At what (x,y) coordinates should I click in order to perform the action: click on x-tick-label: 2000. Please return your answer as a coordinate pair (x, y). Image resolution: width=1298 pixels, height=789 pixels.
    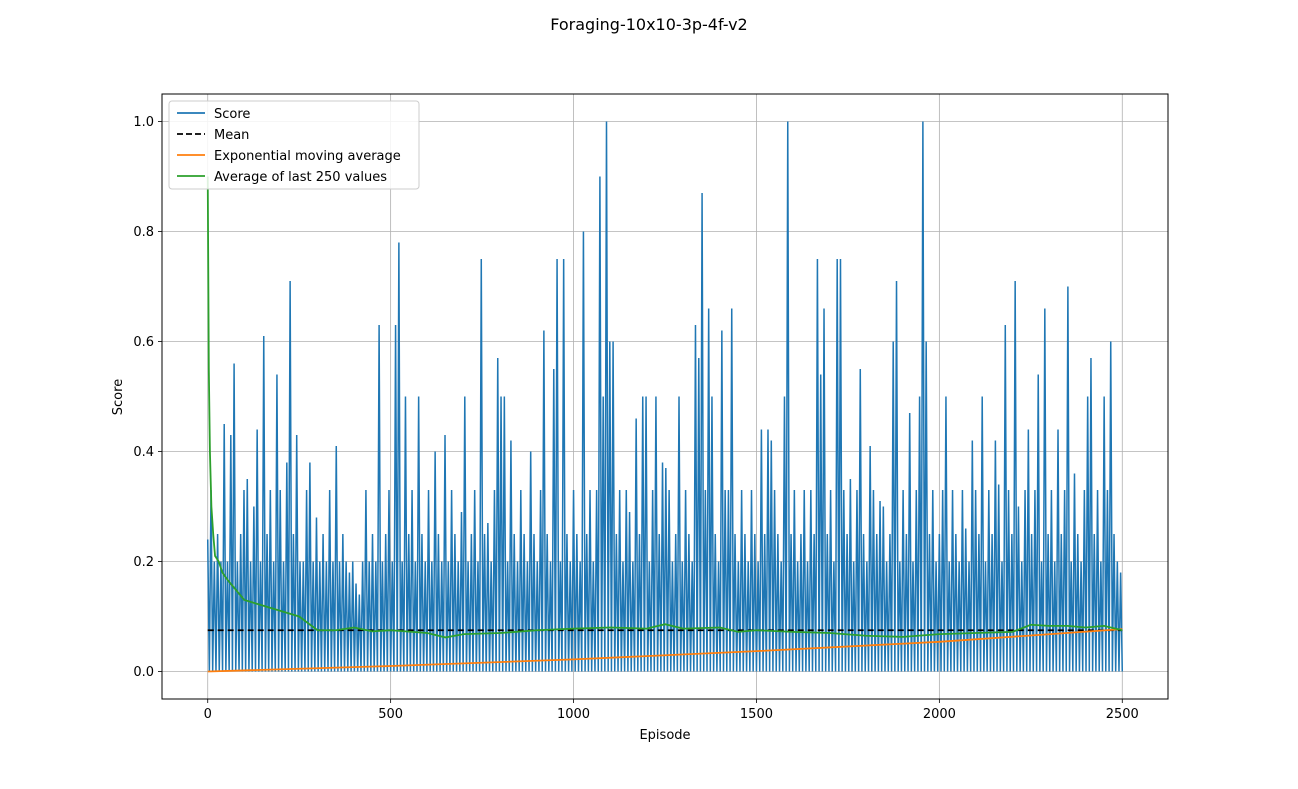
    Looking at the image, I should click on (939, 714).